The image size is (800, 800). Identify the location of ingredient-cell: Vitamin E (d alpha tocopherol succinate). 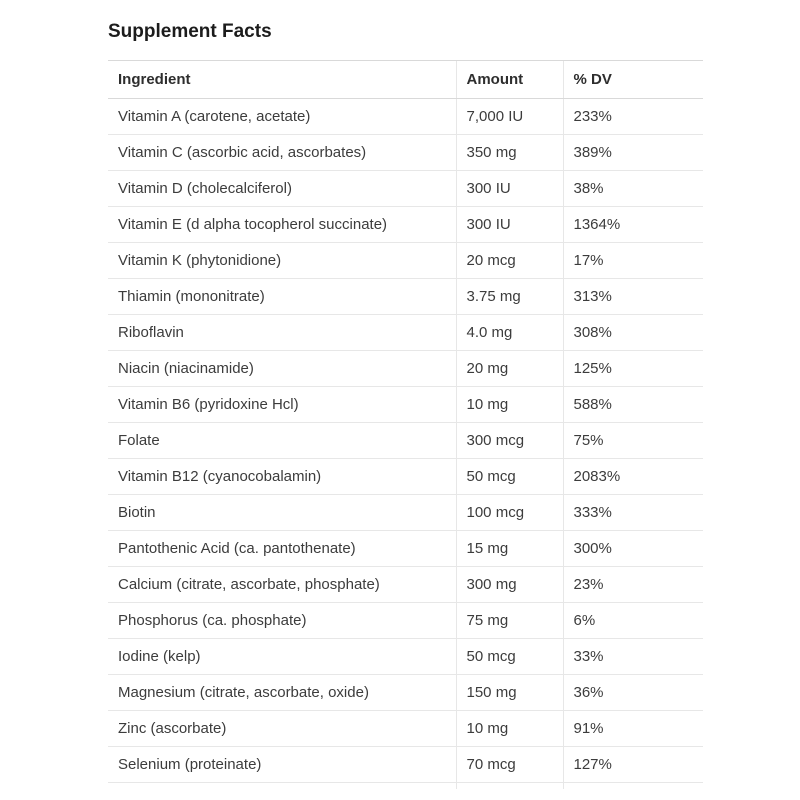
(282, 224).